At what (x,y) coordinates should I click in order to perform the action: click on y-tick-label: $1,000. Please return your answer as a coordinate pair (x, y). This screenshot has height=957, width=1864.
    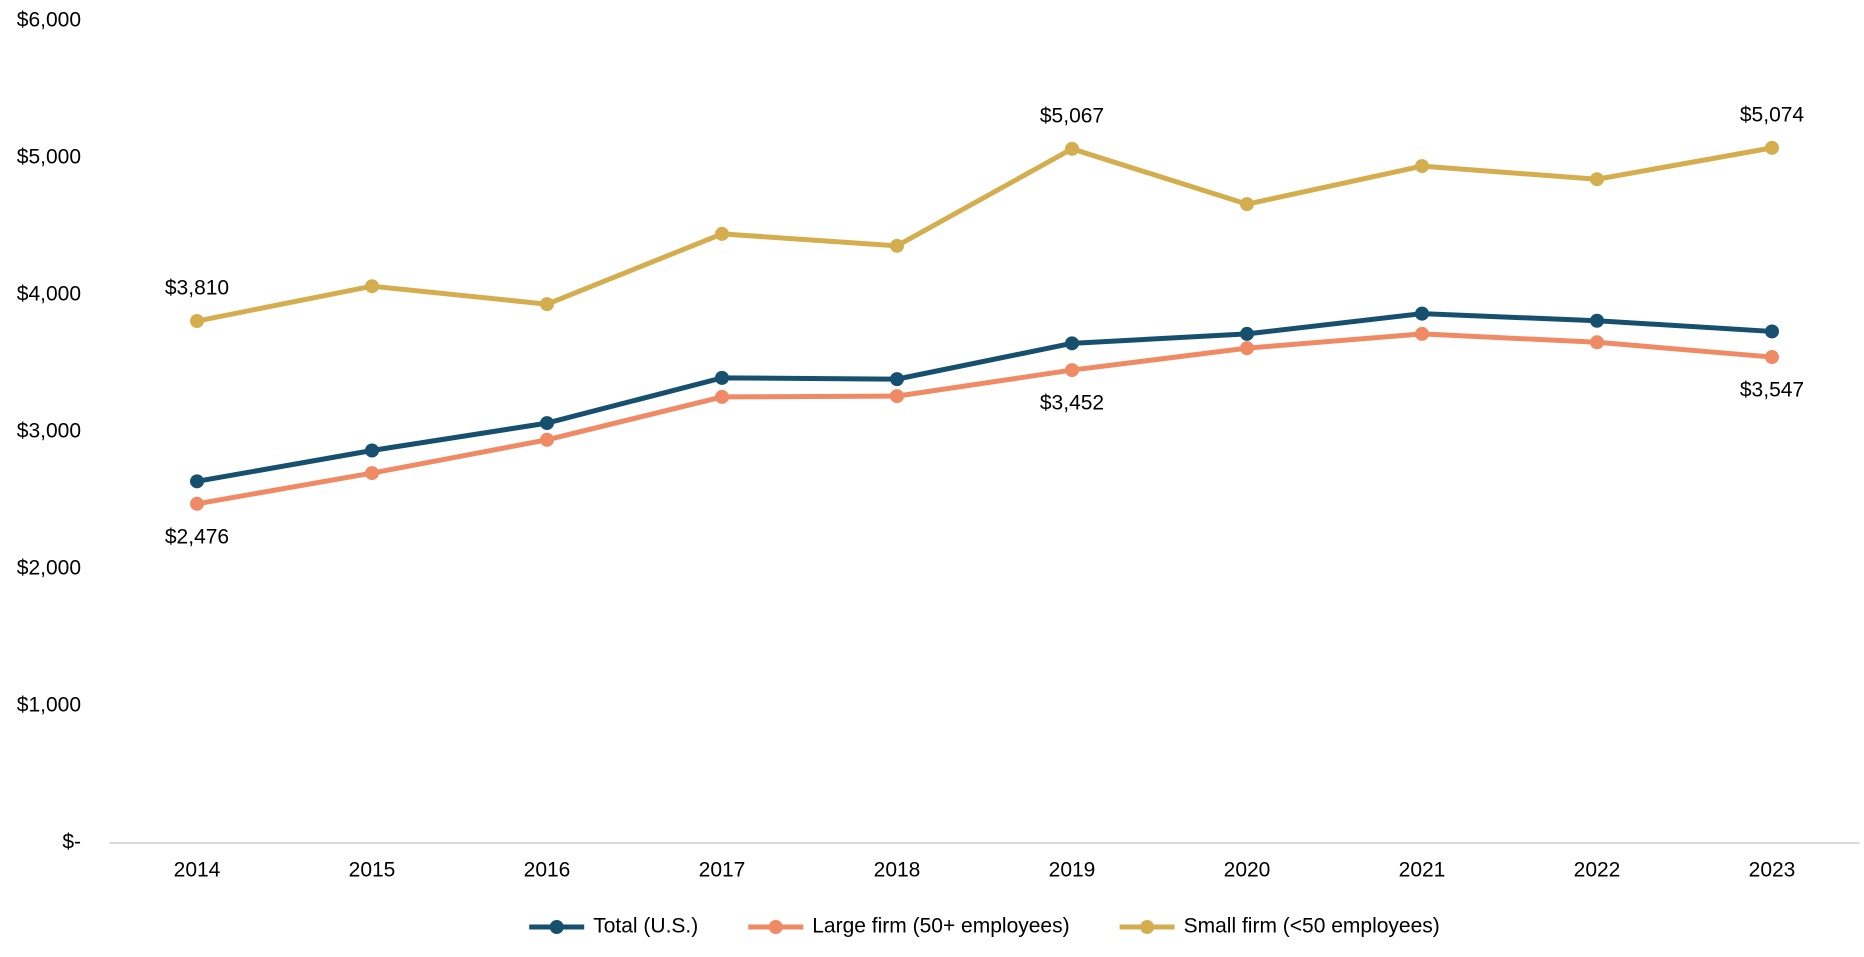
    Looking at the image, I should click on (49, 705).